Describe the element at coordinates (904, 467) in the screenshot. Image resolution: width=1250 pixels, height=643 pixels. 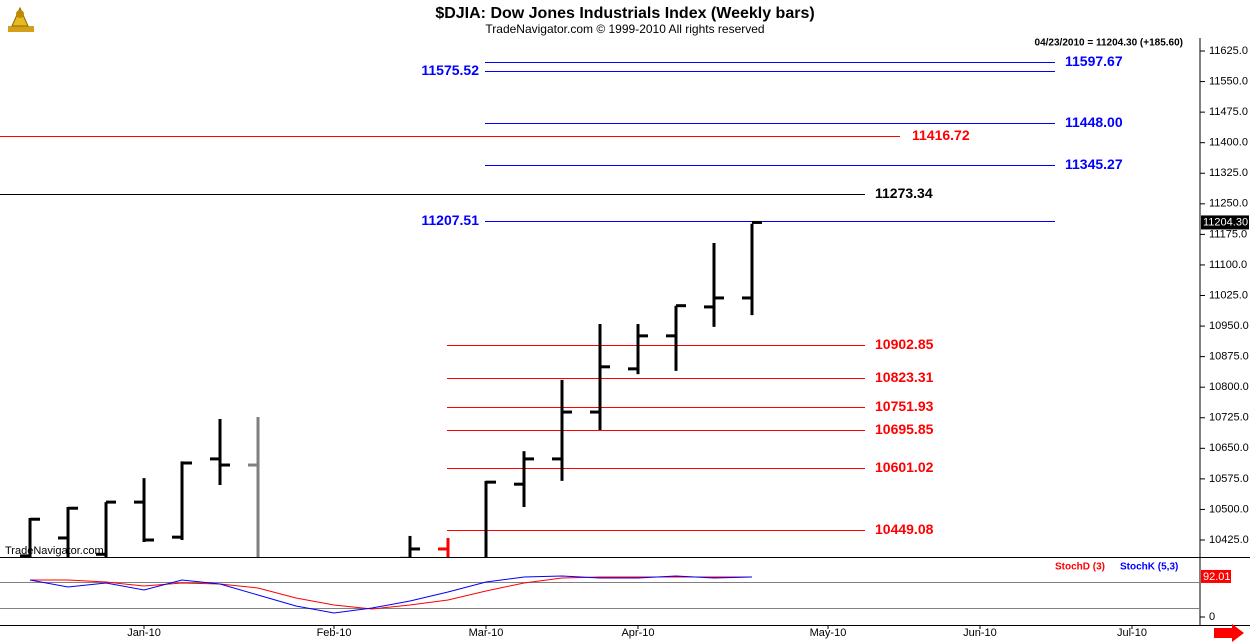
I see `level-label: 10601.02` at that location.